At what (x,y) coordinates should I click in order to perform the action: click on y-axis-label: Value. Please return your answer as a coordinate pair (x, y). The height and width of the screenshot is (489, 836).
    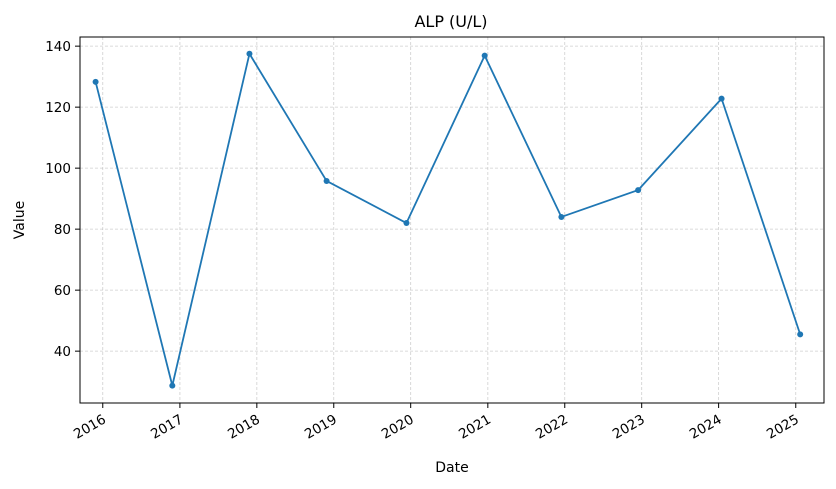
    Looking at the image, I should click on (20, 220).